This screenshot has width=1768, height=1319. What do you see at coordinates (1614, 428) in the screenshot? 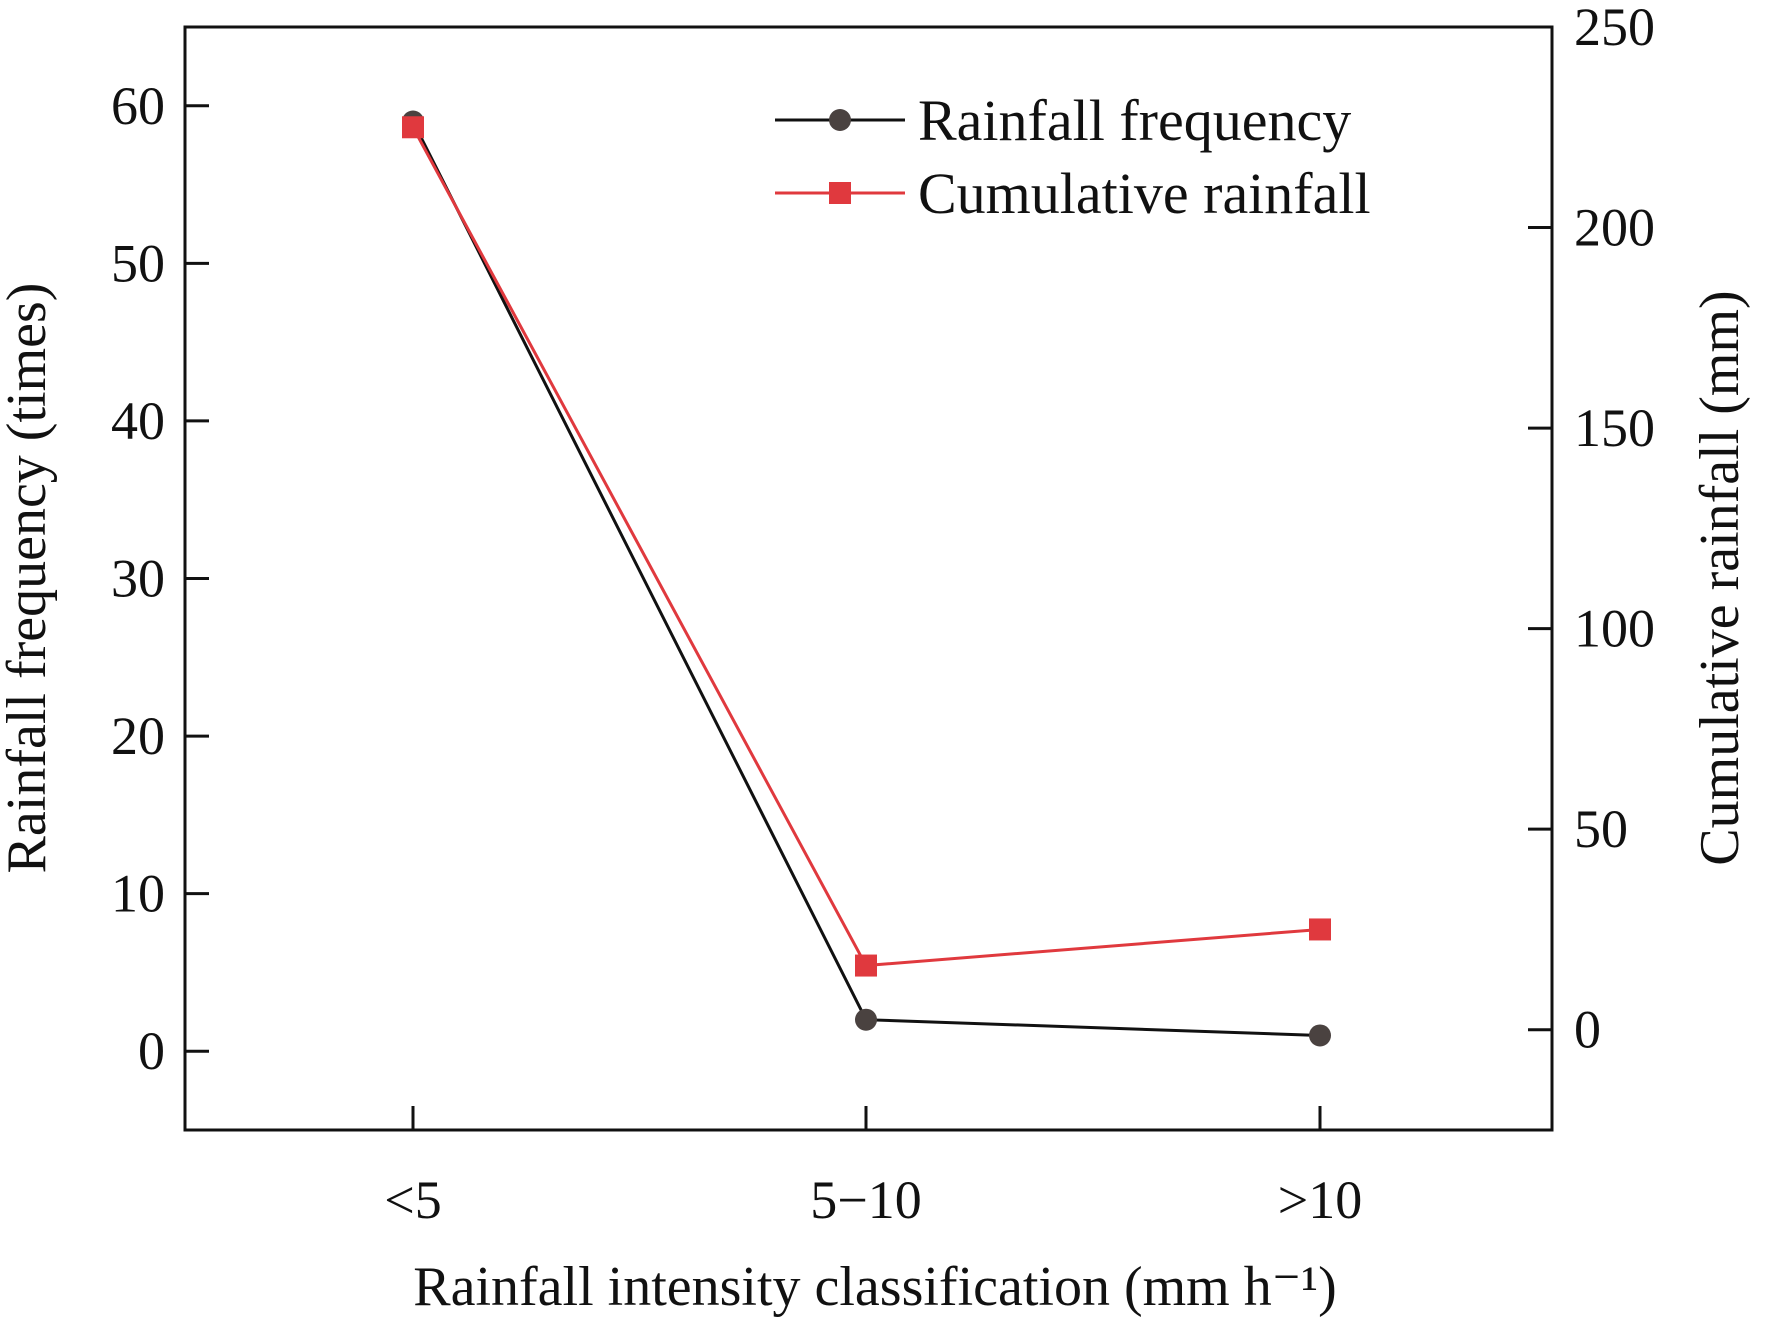
I see `right-tick-label: 150` at bounding box center [1614, 428].